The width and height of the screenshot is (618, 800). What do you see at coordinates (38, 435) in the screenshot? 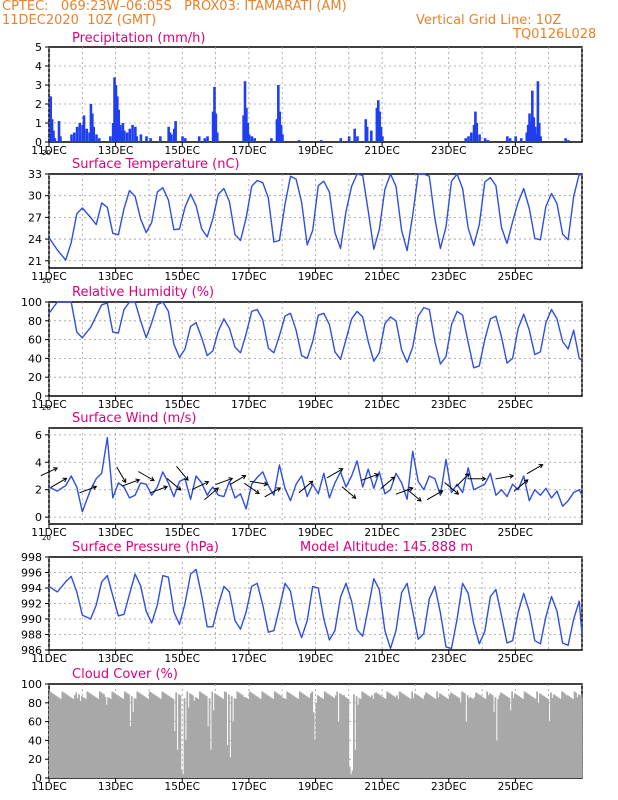
I see `y-tick-label: 6` at bounding box center [38, 435].